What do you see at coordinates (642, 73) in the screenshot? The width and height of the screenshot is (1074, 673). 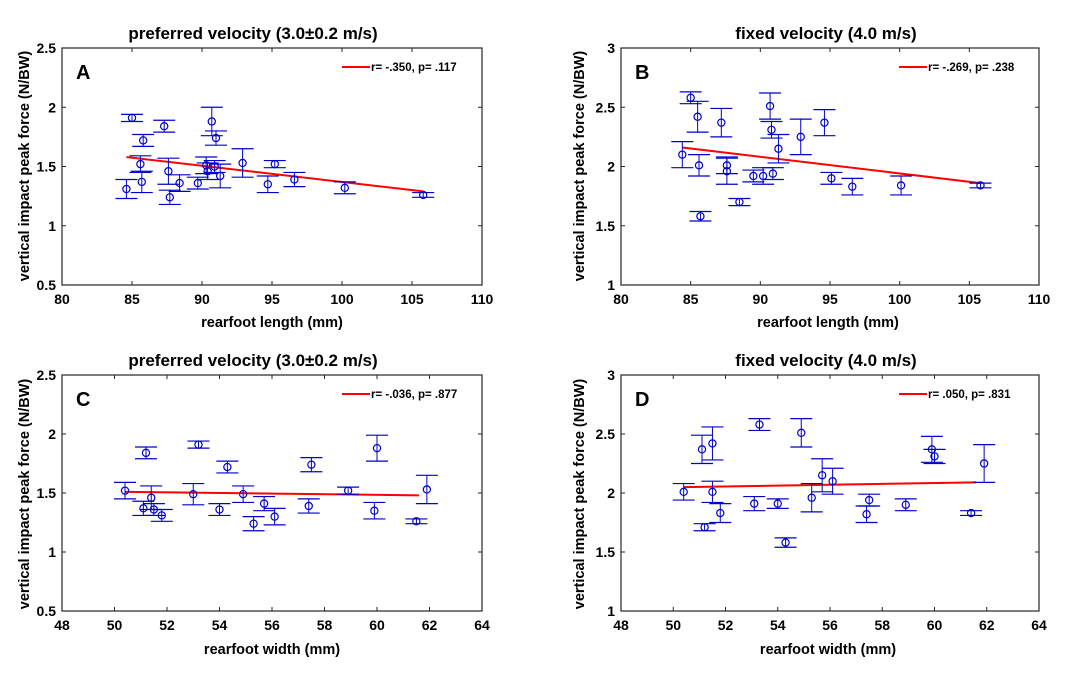 I see `panel-letter: B` at bounding box center [642, 73].